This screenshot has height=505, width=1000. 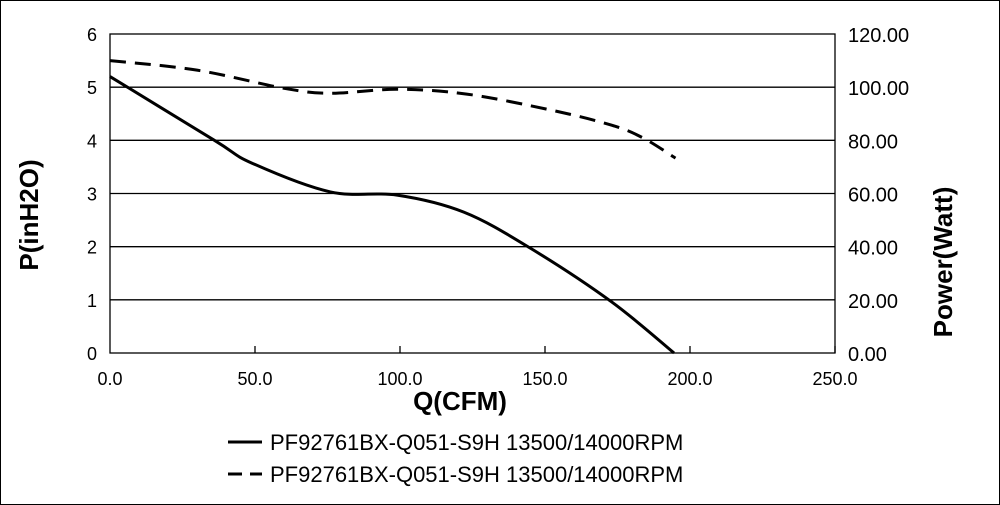 I want to click on x-axis-title: Q(CFM), so click(x=460, y=401).